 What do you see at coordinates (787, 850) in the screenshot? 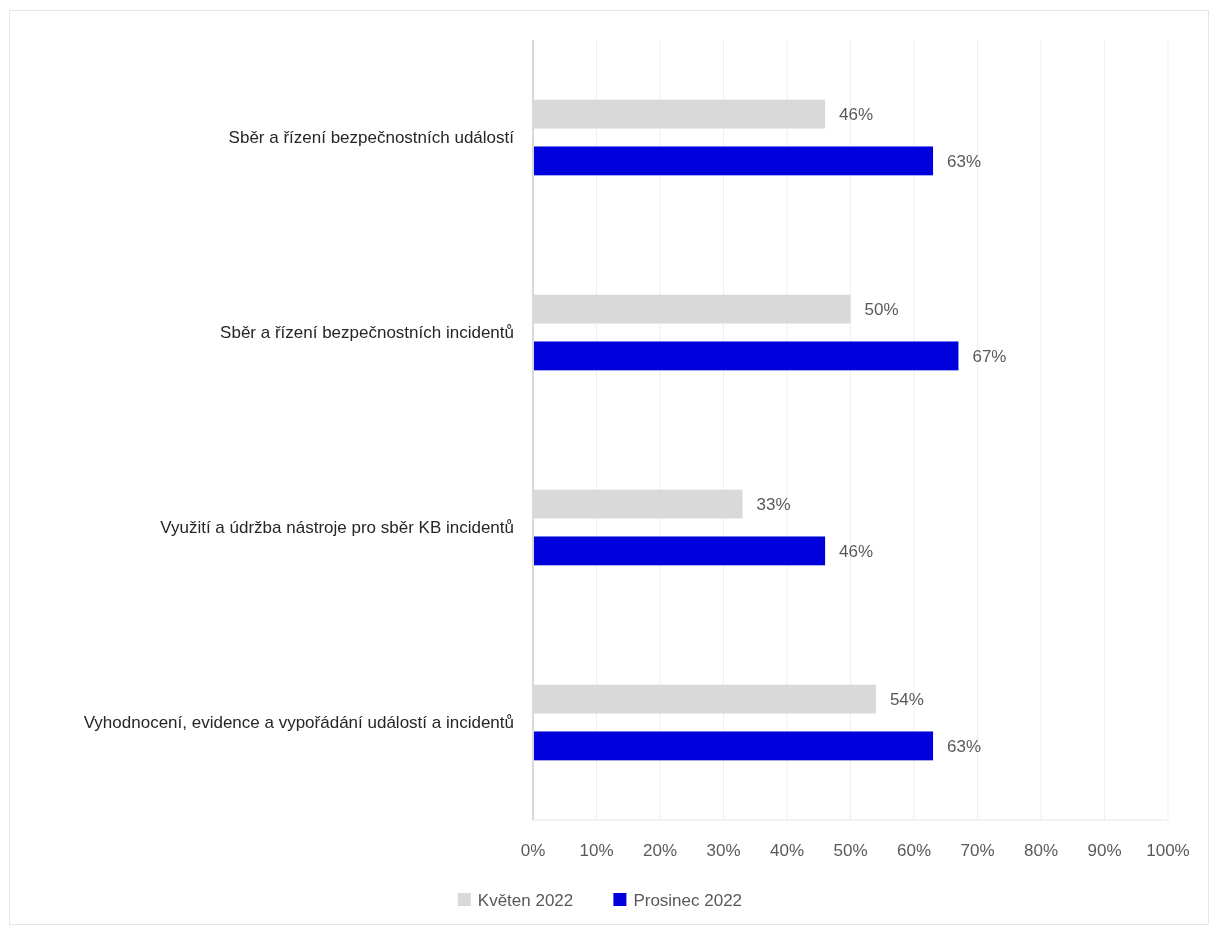
I see `x-tick-label: 40%` at bounding box center [787, 850].